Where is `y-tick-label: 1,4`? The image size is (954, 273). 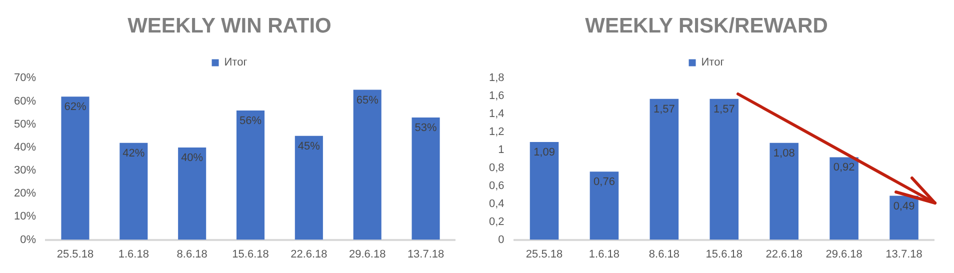 y-tick-label: 1,4 is located at coordinates (496, 114).